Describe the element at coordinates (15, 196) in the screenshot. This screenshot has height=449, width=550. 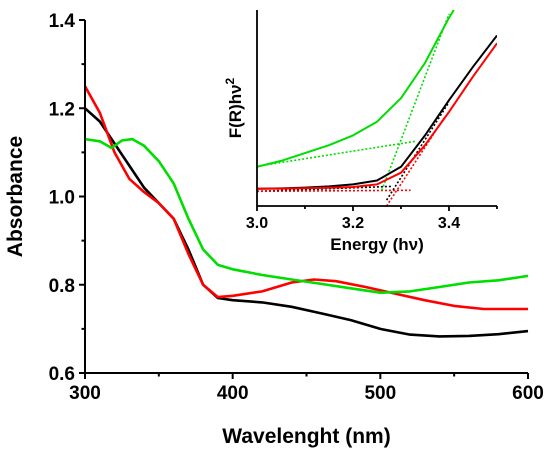
I see `y-axis-title: Absorbance` at that location.